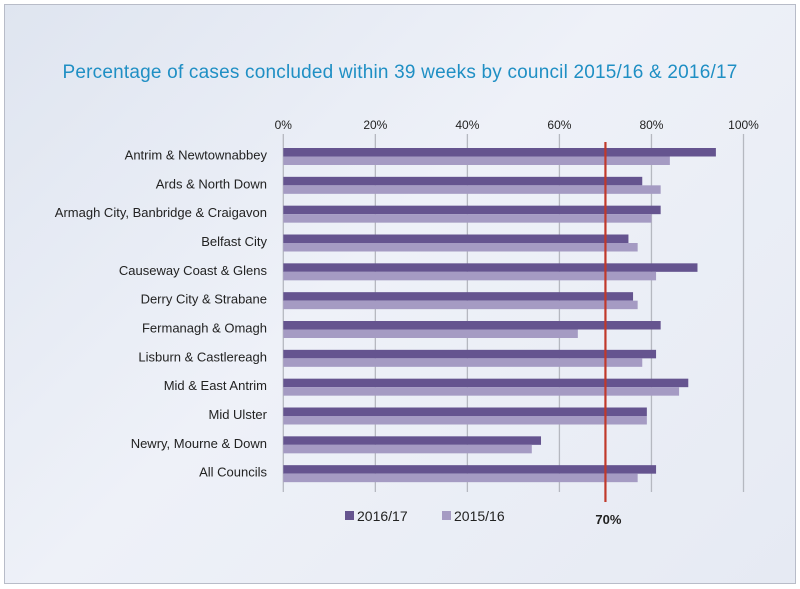  Describe the element at coordinates (479, 516) in the screenshot. I see `legend-label: 2015/16` at that location.